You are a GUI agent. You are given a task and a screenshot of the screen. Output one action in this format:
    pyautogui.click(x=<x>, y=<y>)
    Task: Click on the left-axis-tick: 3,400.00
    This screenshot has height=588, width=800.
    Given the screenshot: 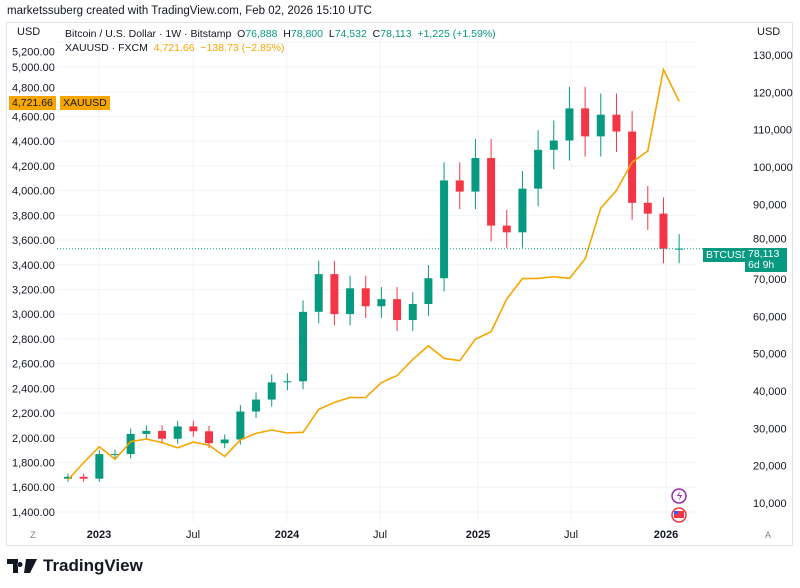 What is the action you would take?
    pyautogui.click(x=33, y=266)
    